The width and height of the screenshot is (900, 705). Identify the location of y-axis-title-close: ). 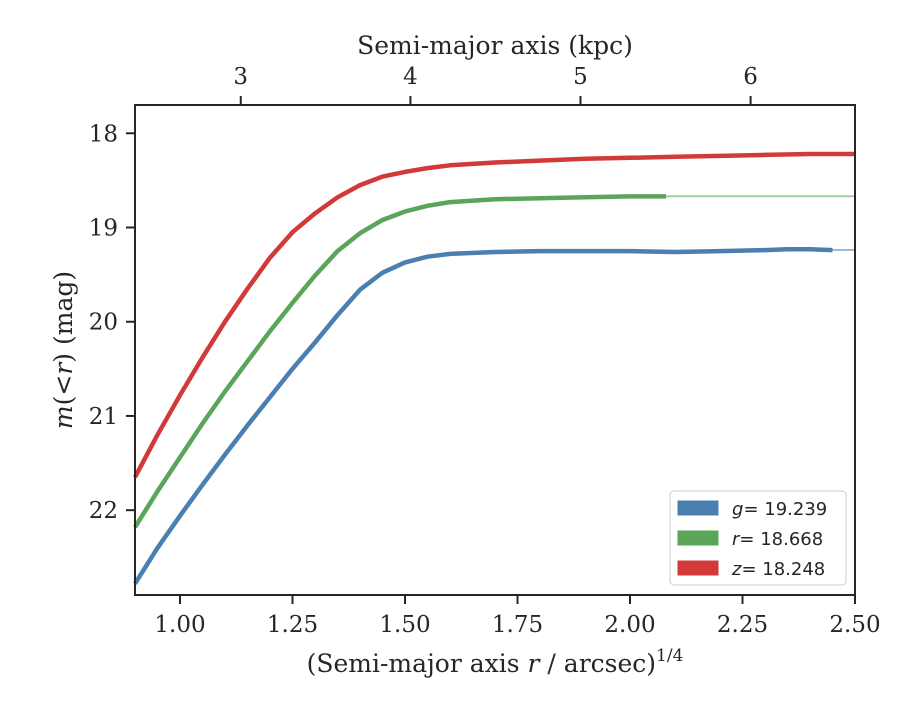
(63, 358).